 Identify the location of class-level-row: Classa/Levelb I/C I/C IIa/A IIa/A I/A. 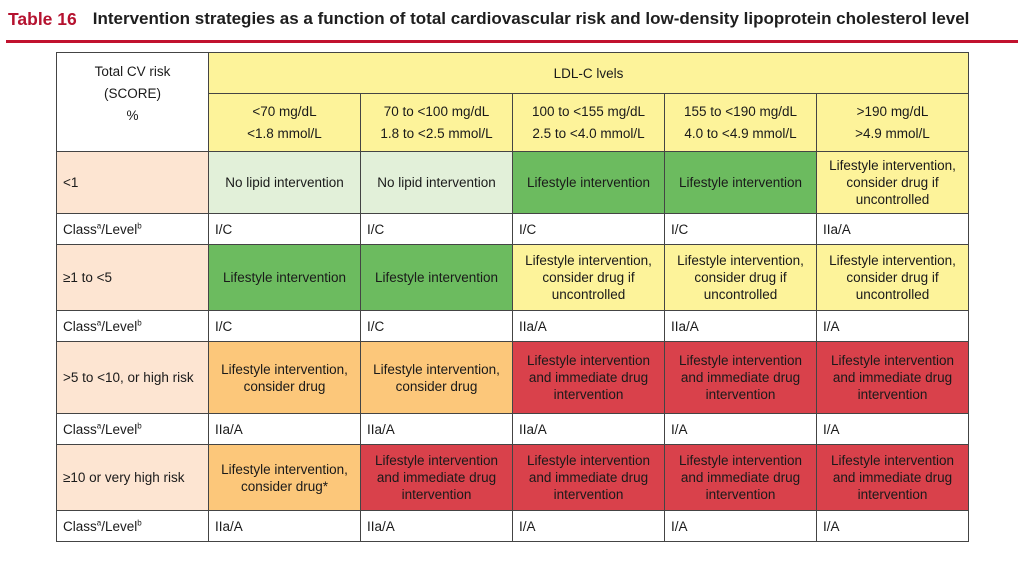
(512, 326).